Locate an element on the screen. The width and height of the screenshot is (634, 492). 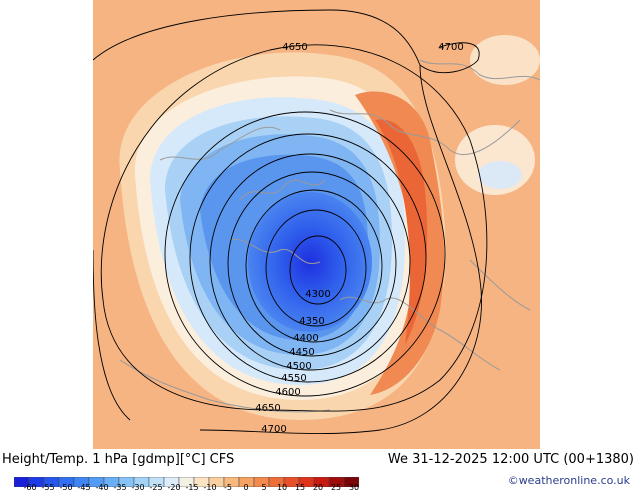
field-pale-blue-east is located at coordinates (500, 175).